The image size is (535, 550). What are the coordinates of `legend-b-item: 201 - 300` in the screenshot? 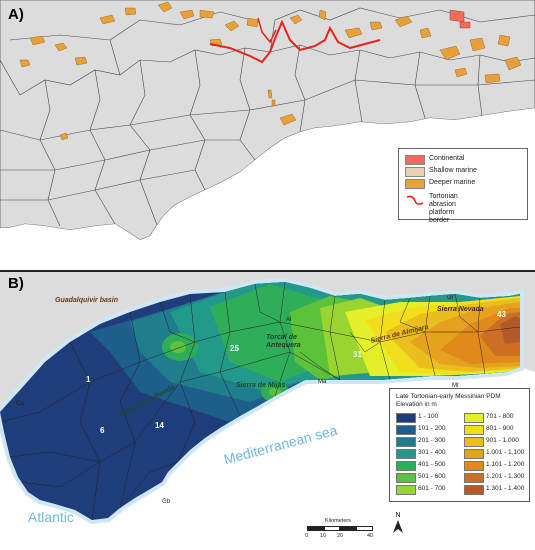 It's located at (428, 442).